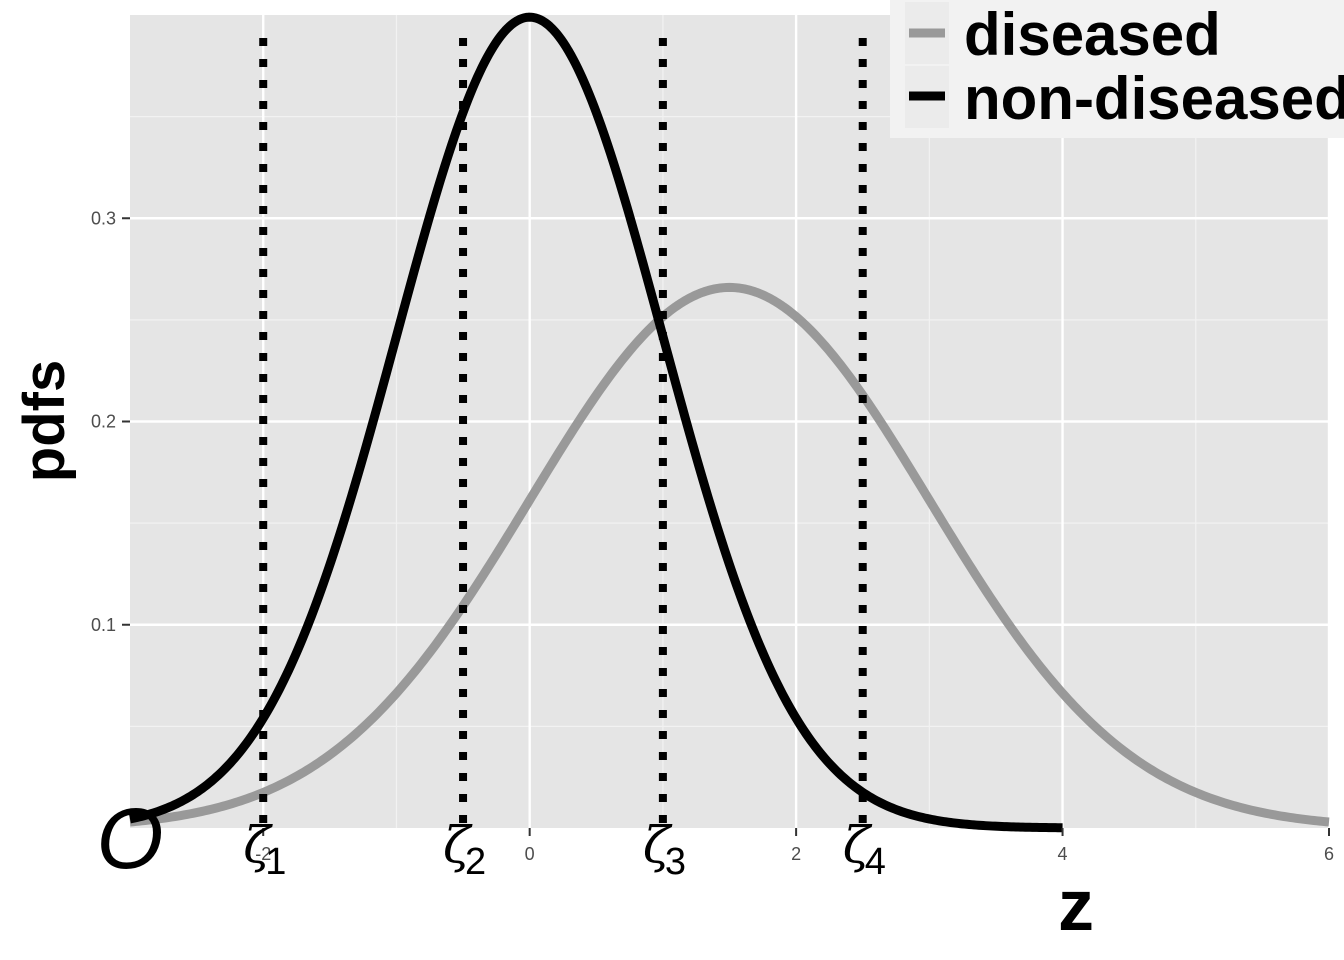 This screenshot has height=960, width=1344. Describe the element at coordinates (103, 218) in the screenshot. I see `y-tick-label: 0.3` at that location.